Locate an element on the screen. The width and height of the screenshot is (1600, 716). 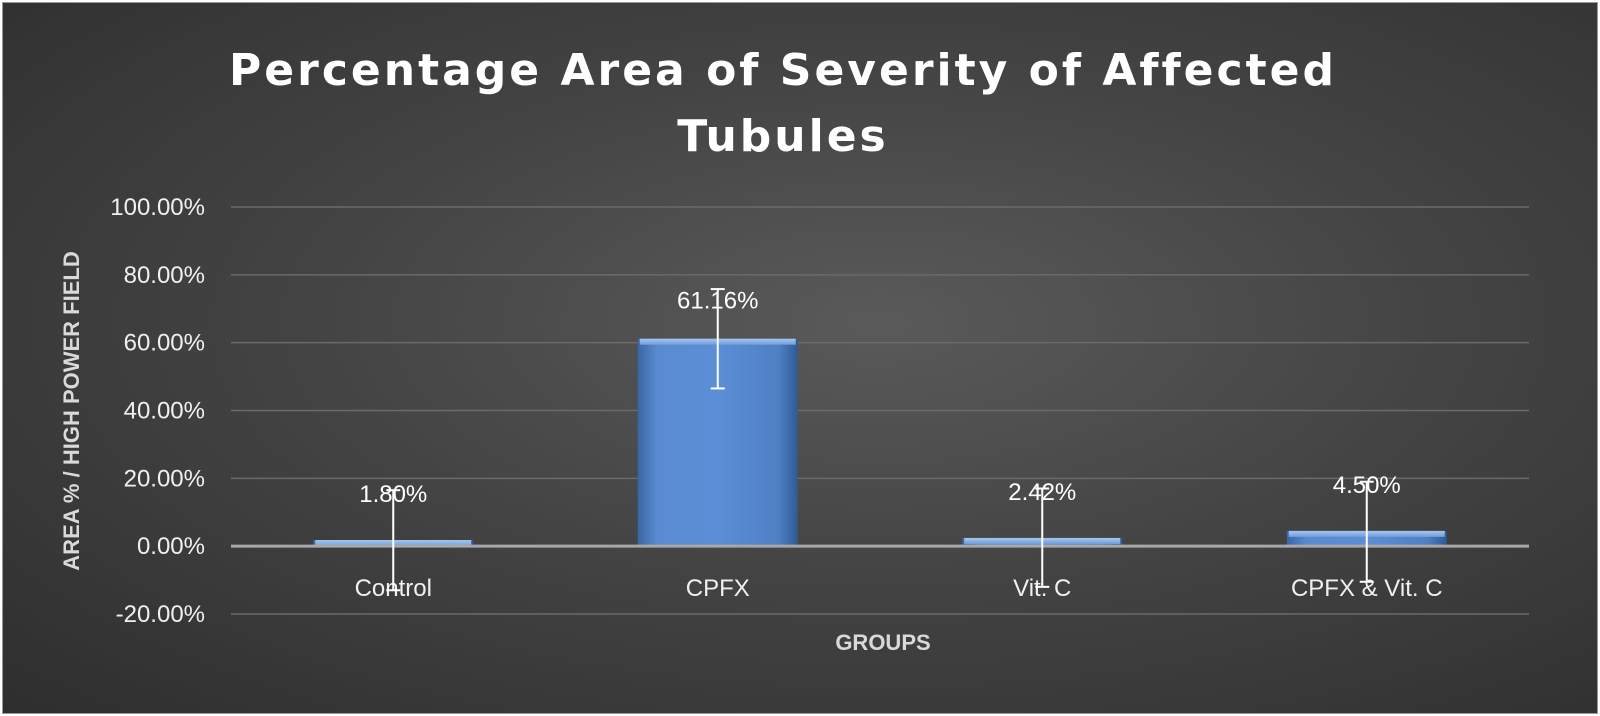
x-axis-title: GROUPS is located at coordinates (882, 642).